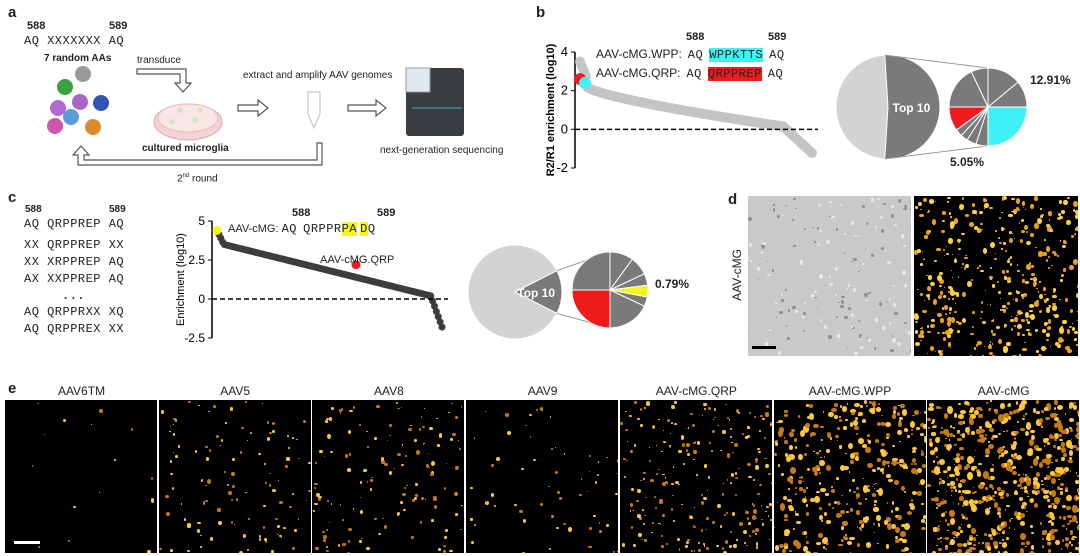 This screenshot has width=1080, height=556. I want to click on column-label: AAV8, so click(388, 391).